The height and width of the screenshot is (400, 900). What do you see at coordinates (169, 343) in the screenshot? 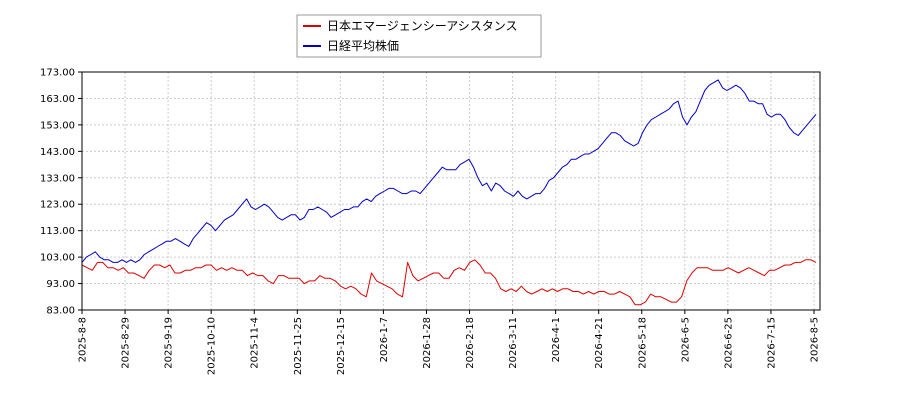
I see `x-tick-label: 2025-9-19` at bounding box center [169, 343].